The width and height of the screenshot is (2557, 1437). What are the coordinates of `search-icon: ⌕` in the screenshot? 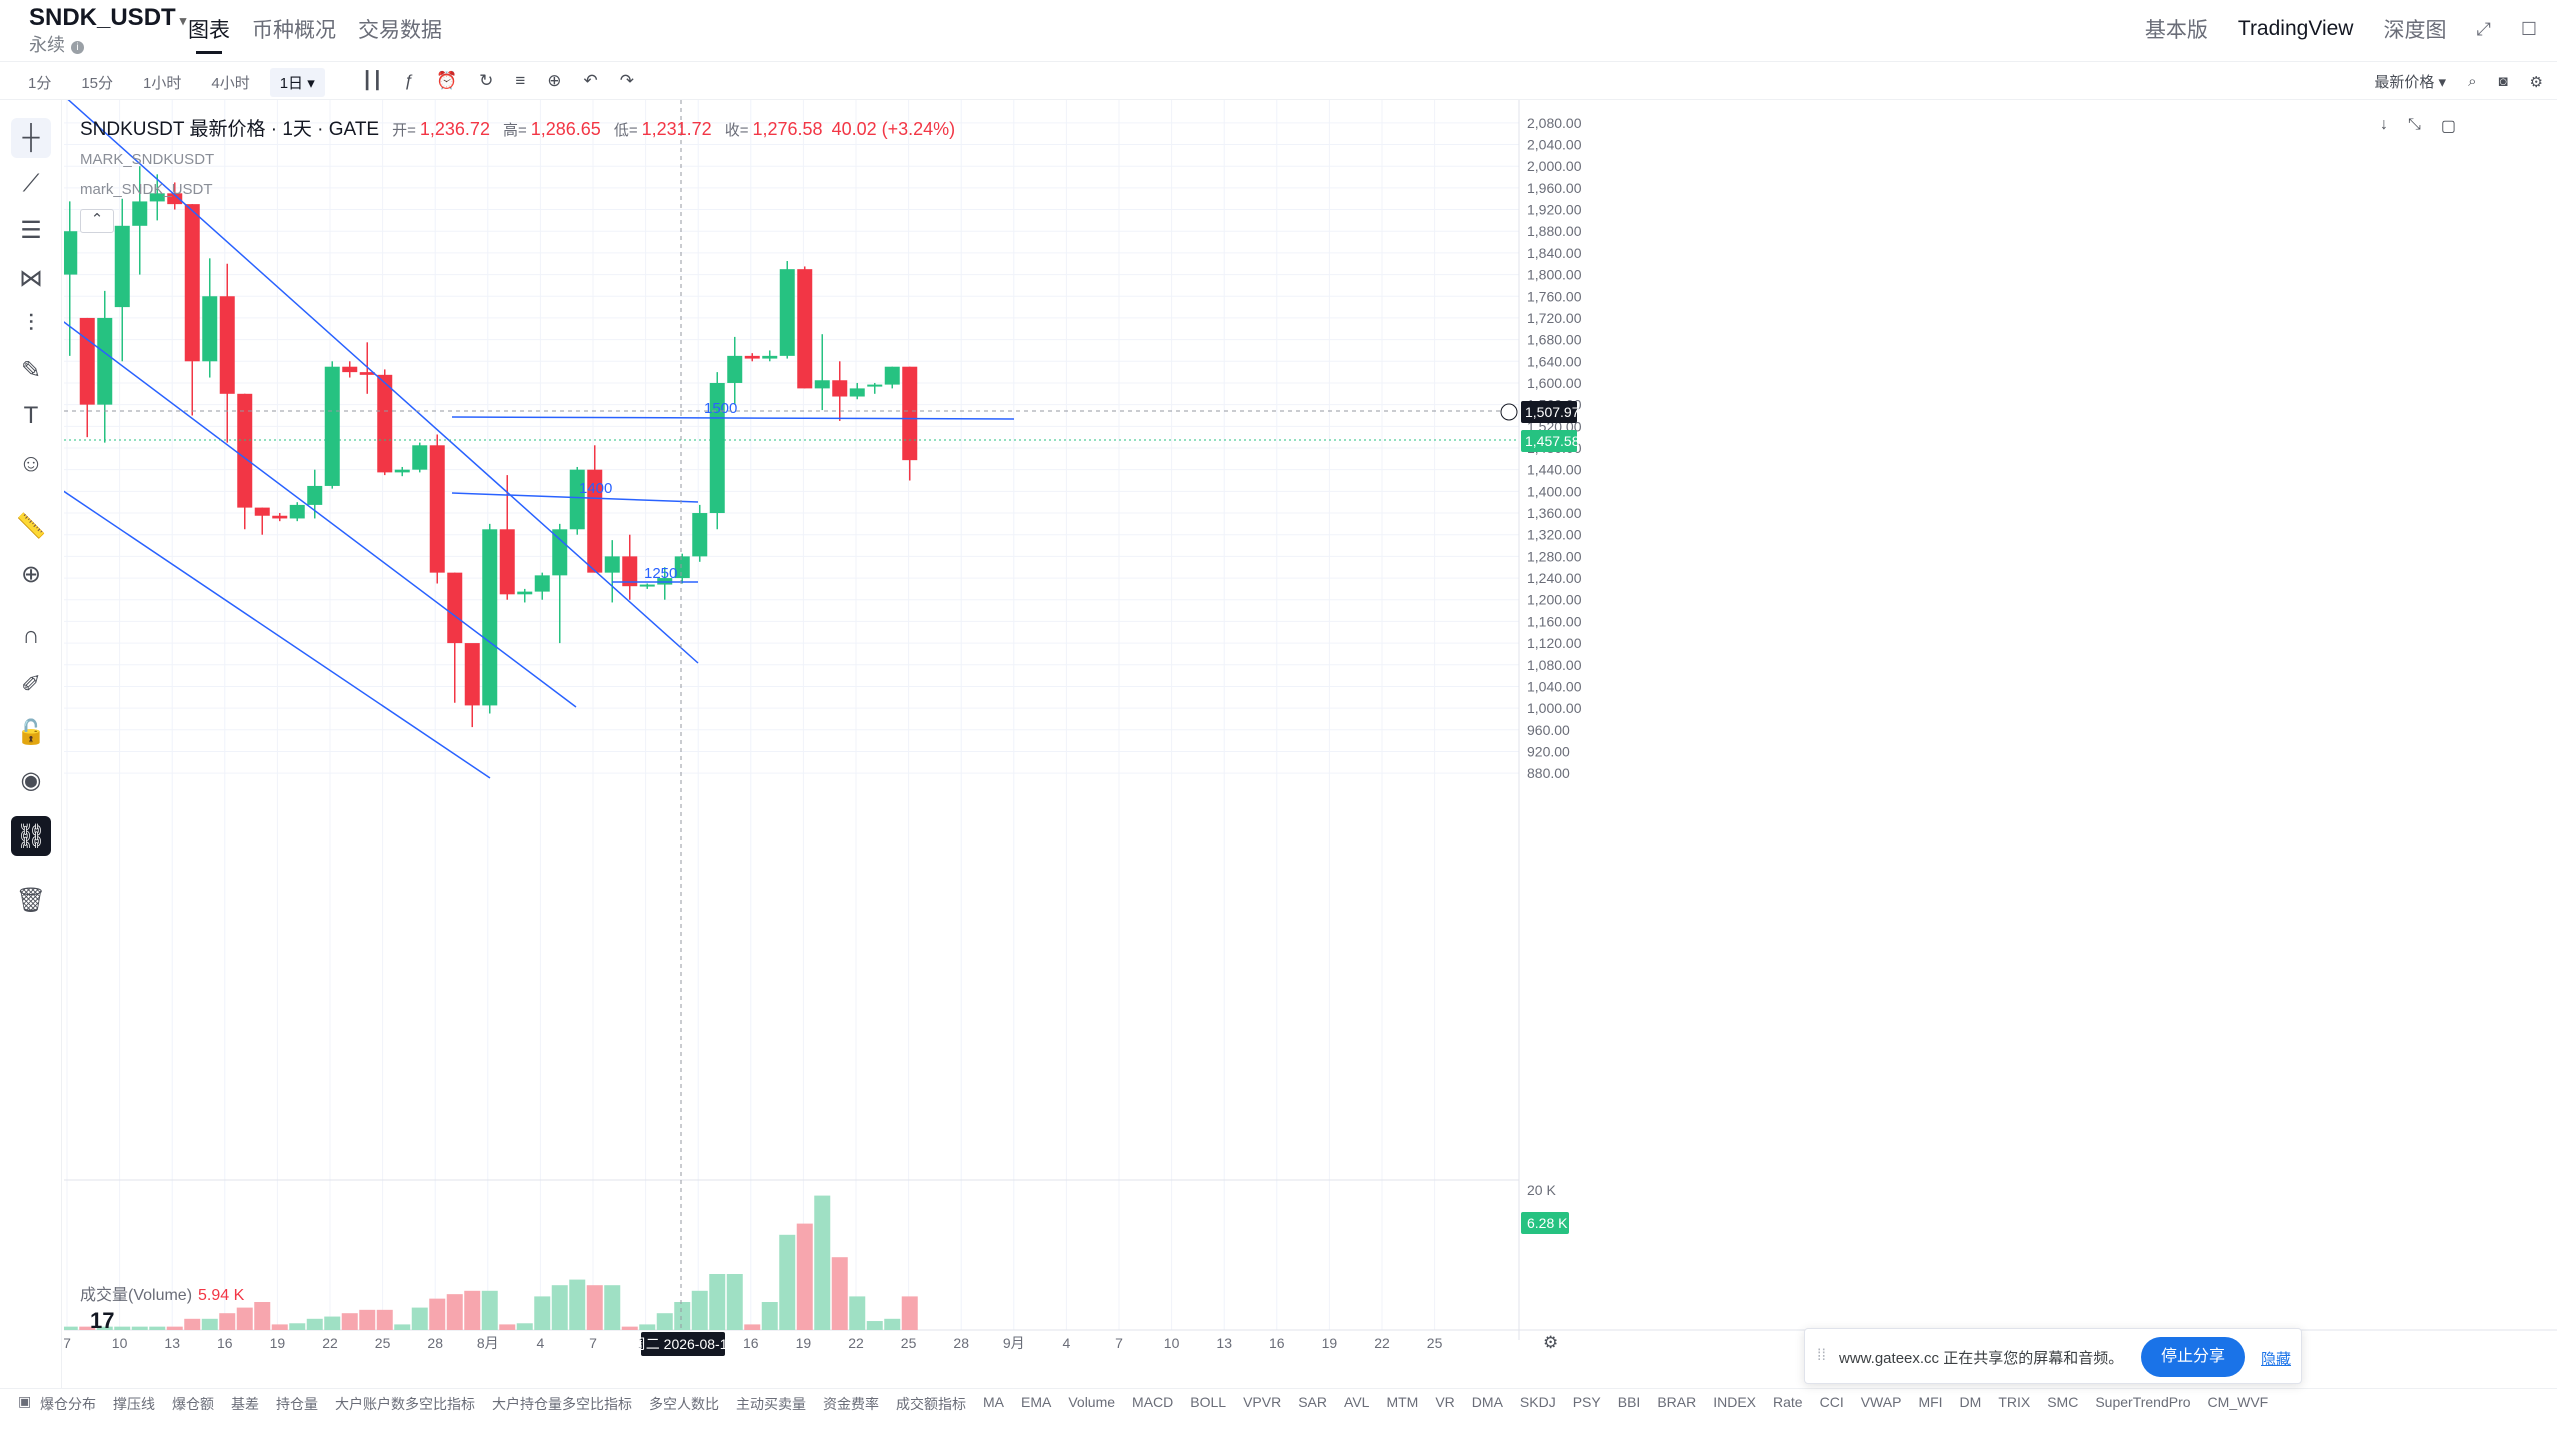 It's located at (2472, 81).